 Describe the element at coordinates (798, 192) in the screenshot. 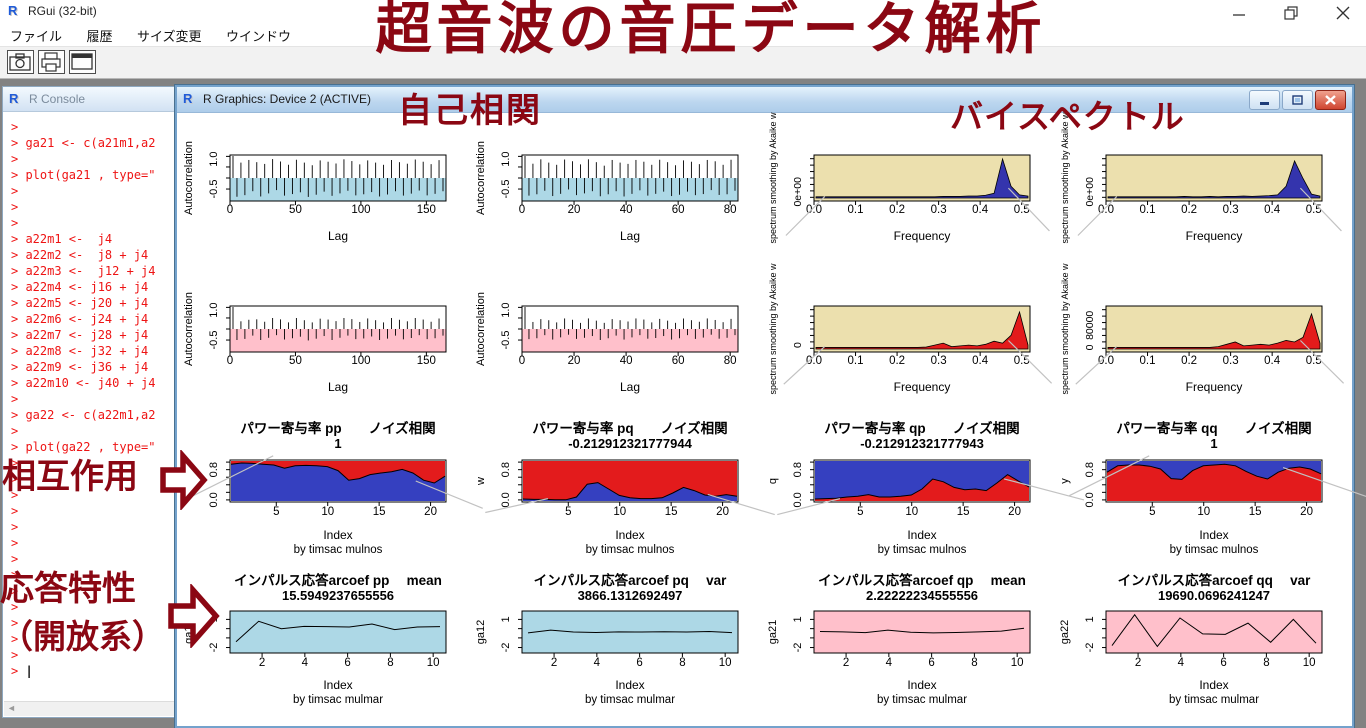

I see `svg-text: 0e+00` at that location.